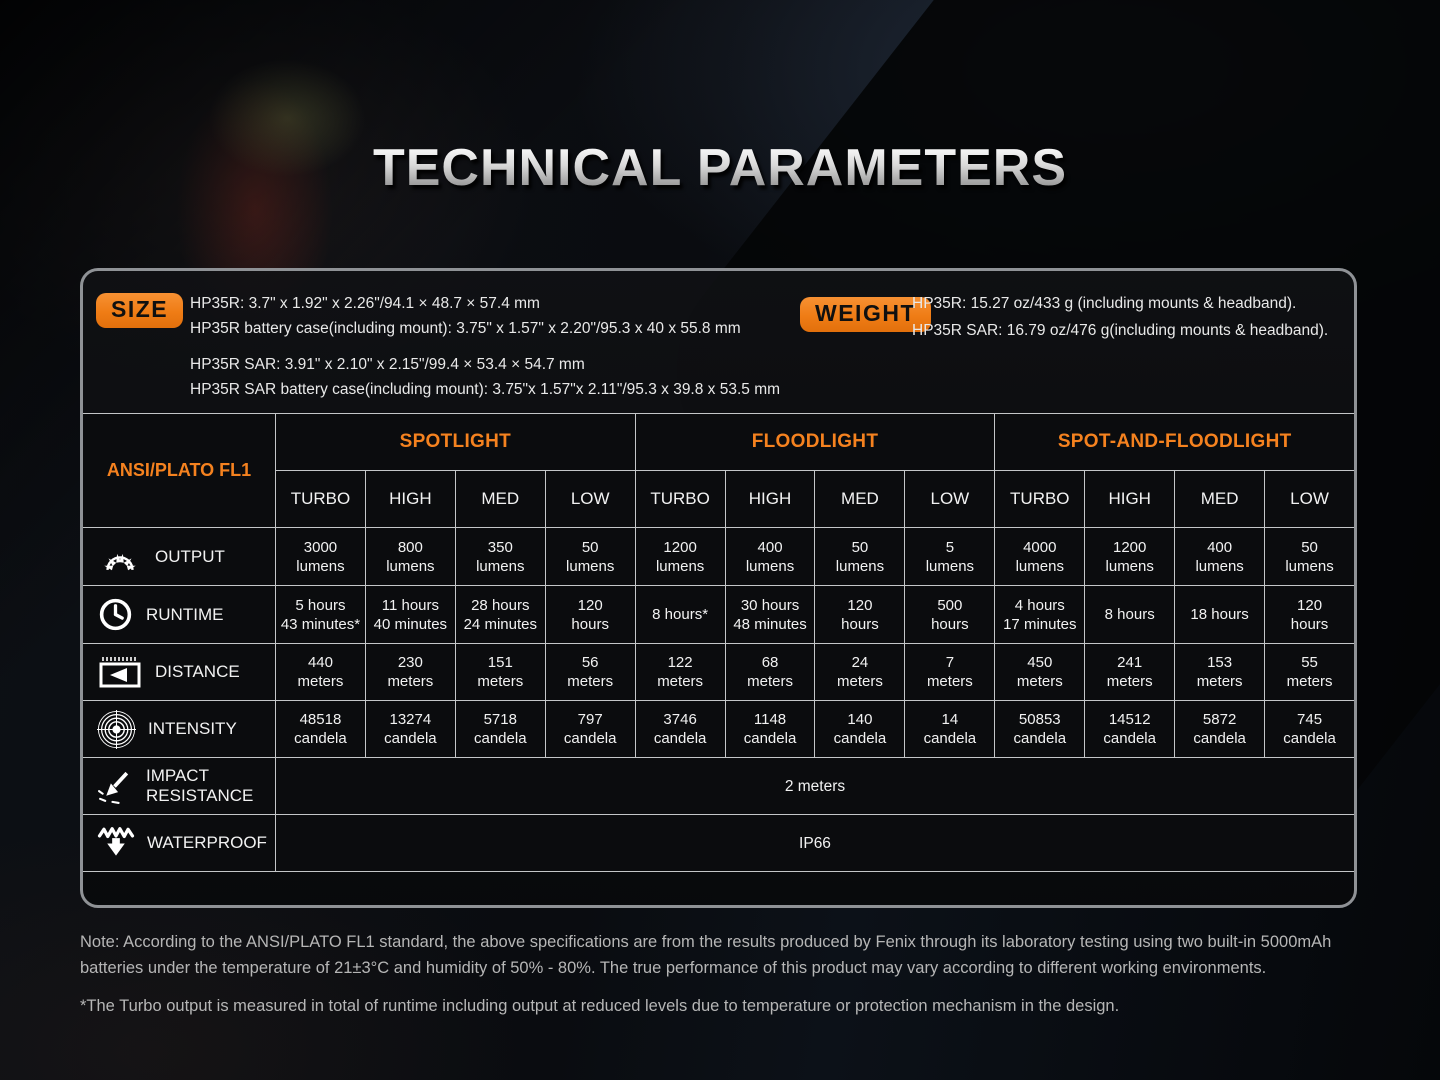 This screenshot has width=1440, height=1080. What do you see at coordinates (410, 624) in the screenshot?
I see `spec-value-line: 40 minutes` at bounding box center [410, 624].